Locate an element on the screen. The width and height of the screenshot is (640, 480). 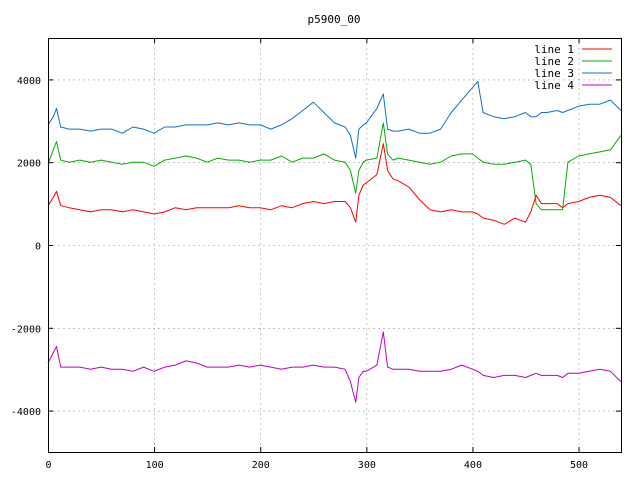
y-tick-label: 0 is located at coordinates (38, 247).